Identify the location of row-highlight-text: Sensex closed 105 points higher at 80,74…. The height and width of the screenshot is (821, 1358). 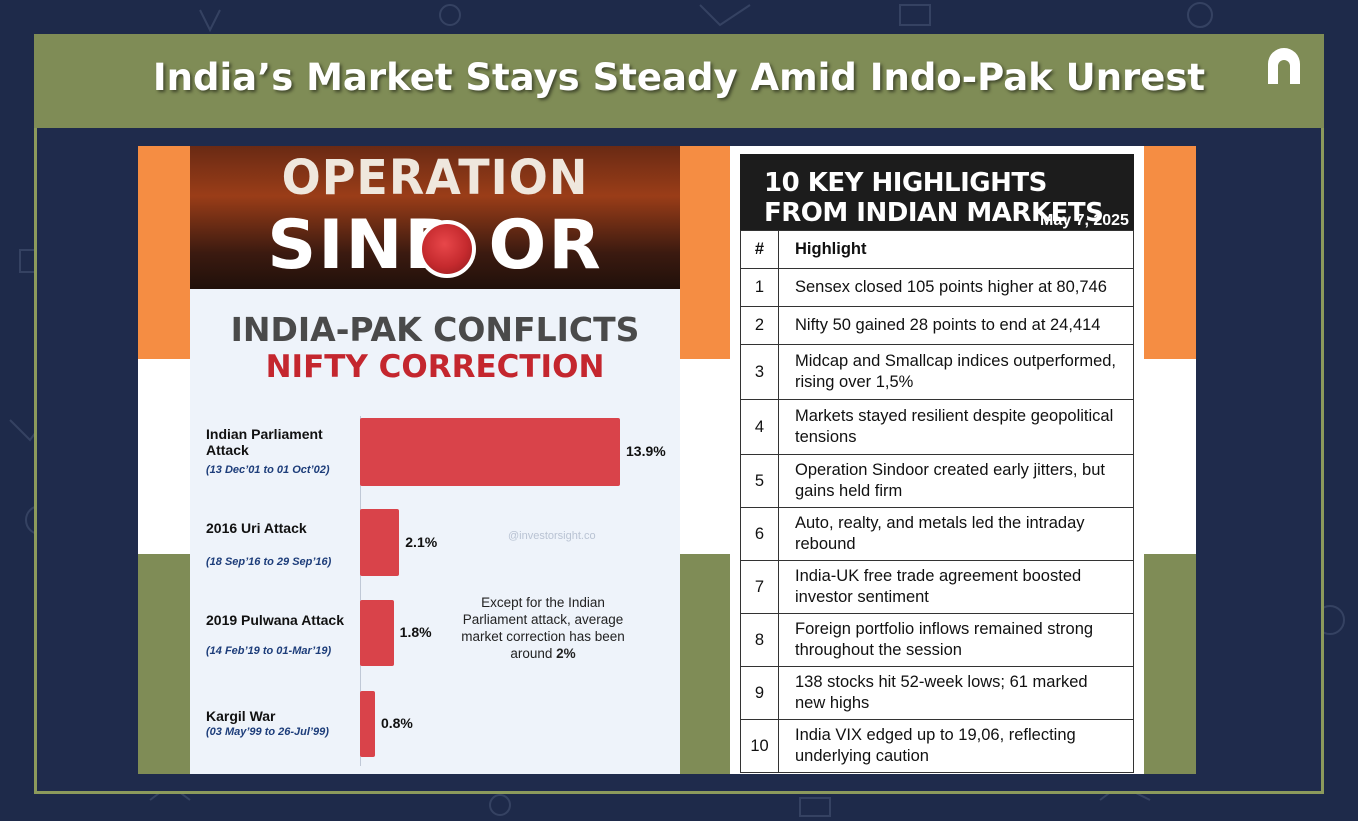
(956, 287).